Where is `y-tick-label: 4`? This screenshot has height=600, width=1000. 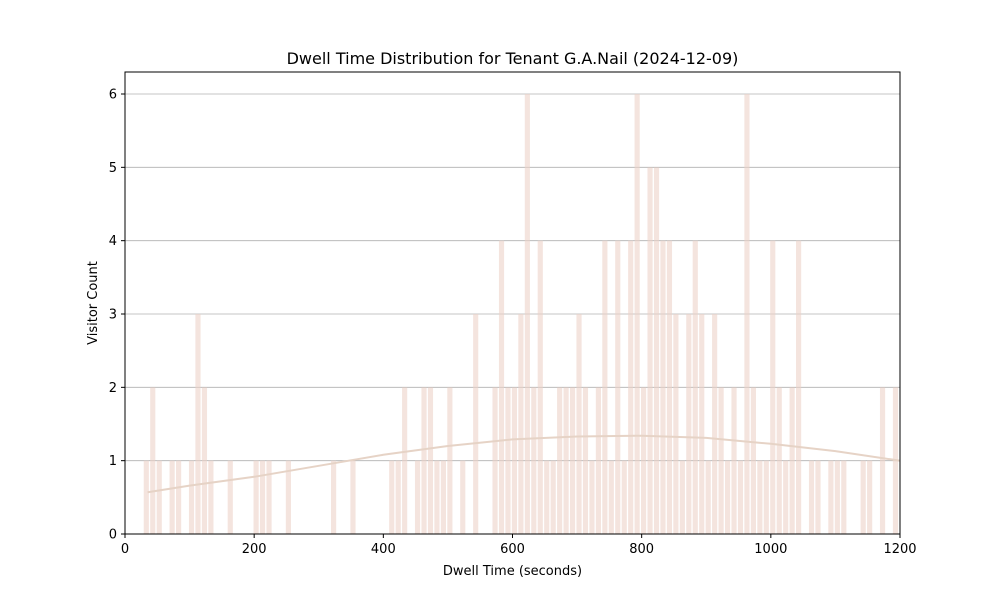
y-tick-label: 4 is located at coordinates (113, 241).